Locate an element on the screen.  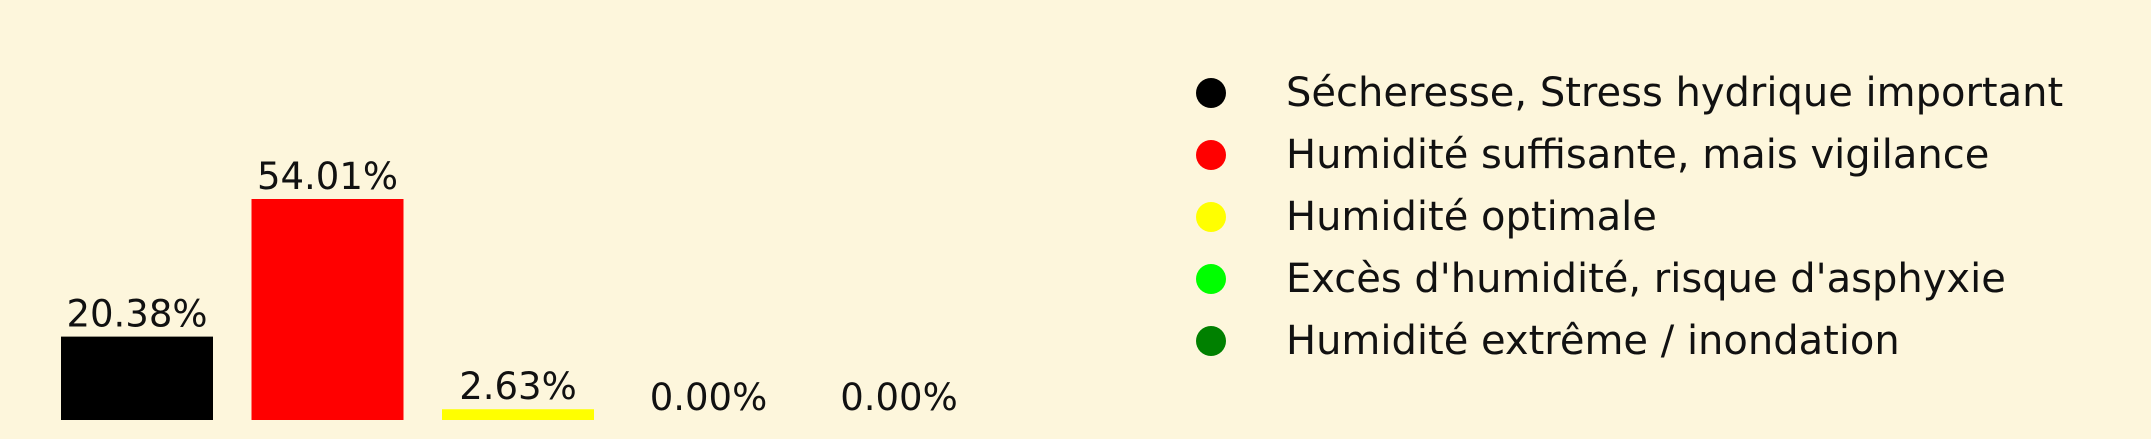
legend-label: Humidité optimale is located at coordinates (1471, 217).